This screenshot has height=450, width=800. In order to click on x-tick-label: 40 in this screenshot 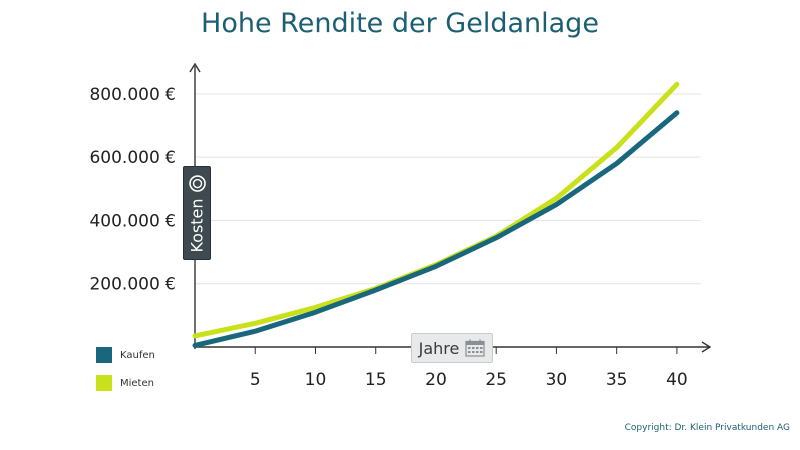, I will do `click(677, 380)`.